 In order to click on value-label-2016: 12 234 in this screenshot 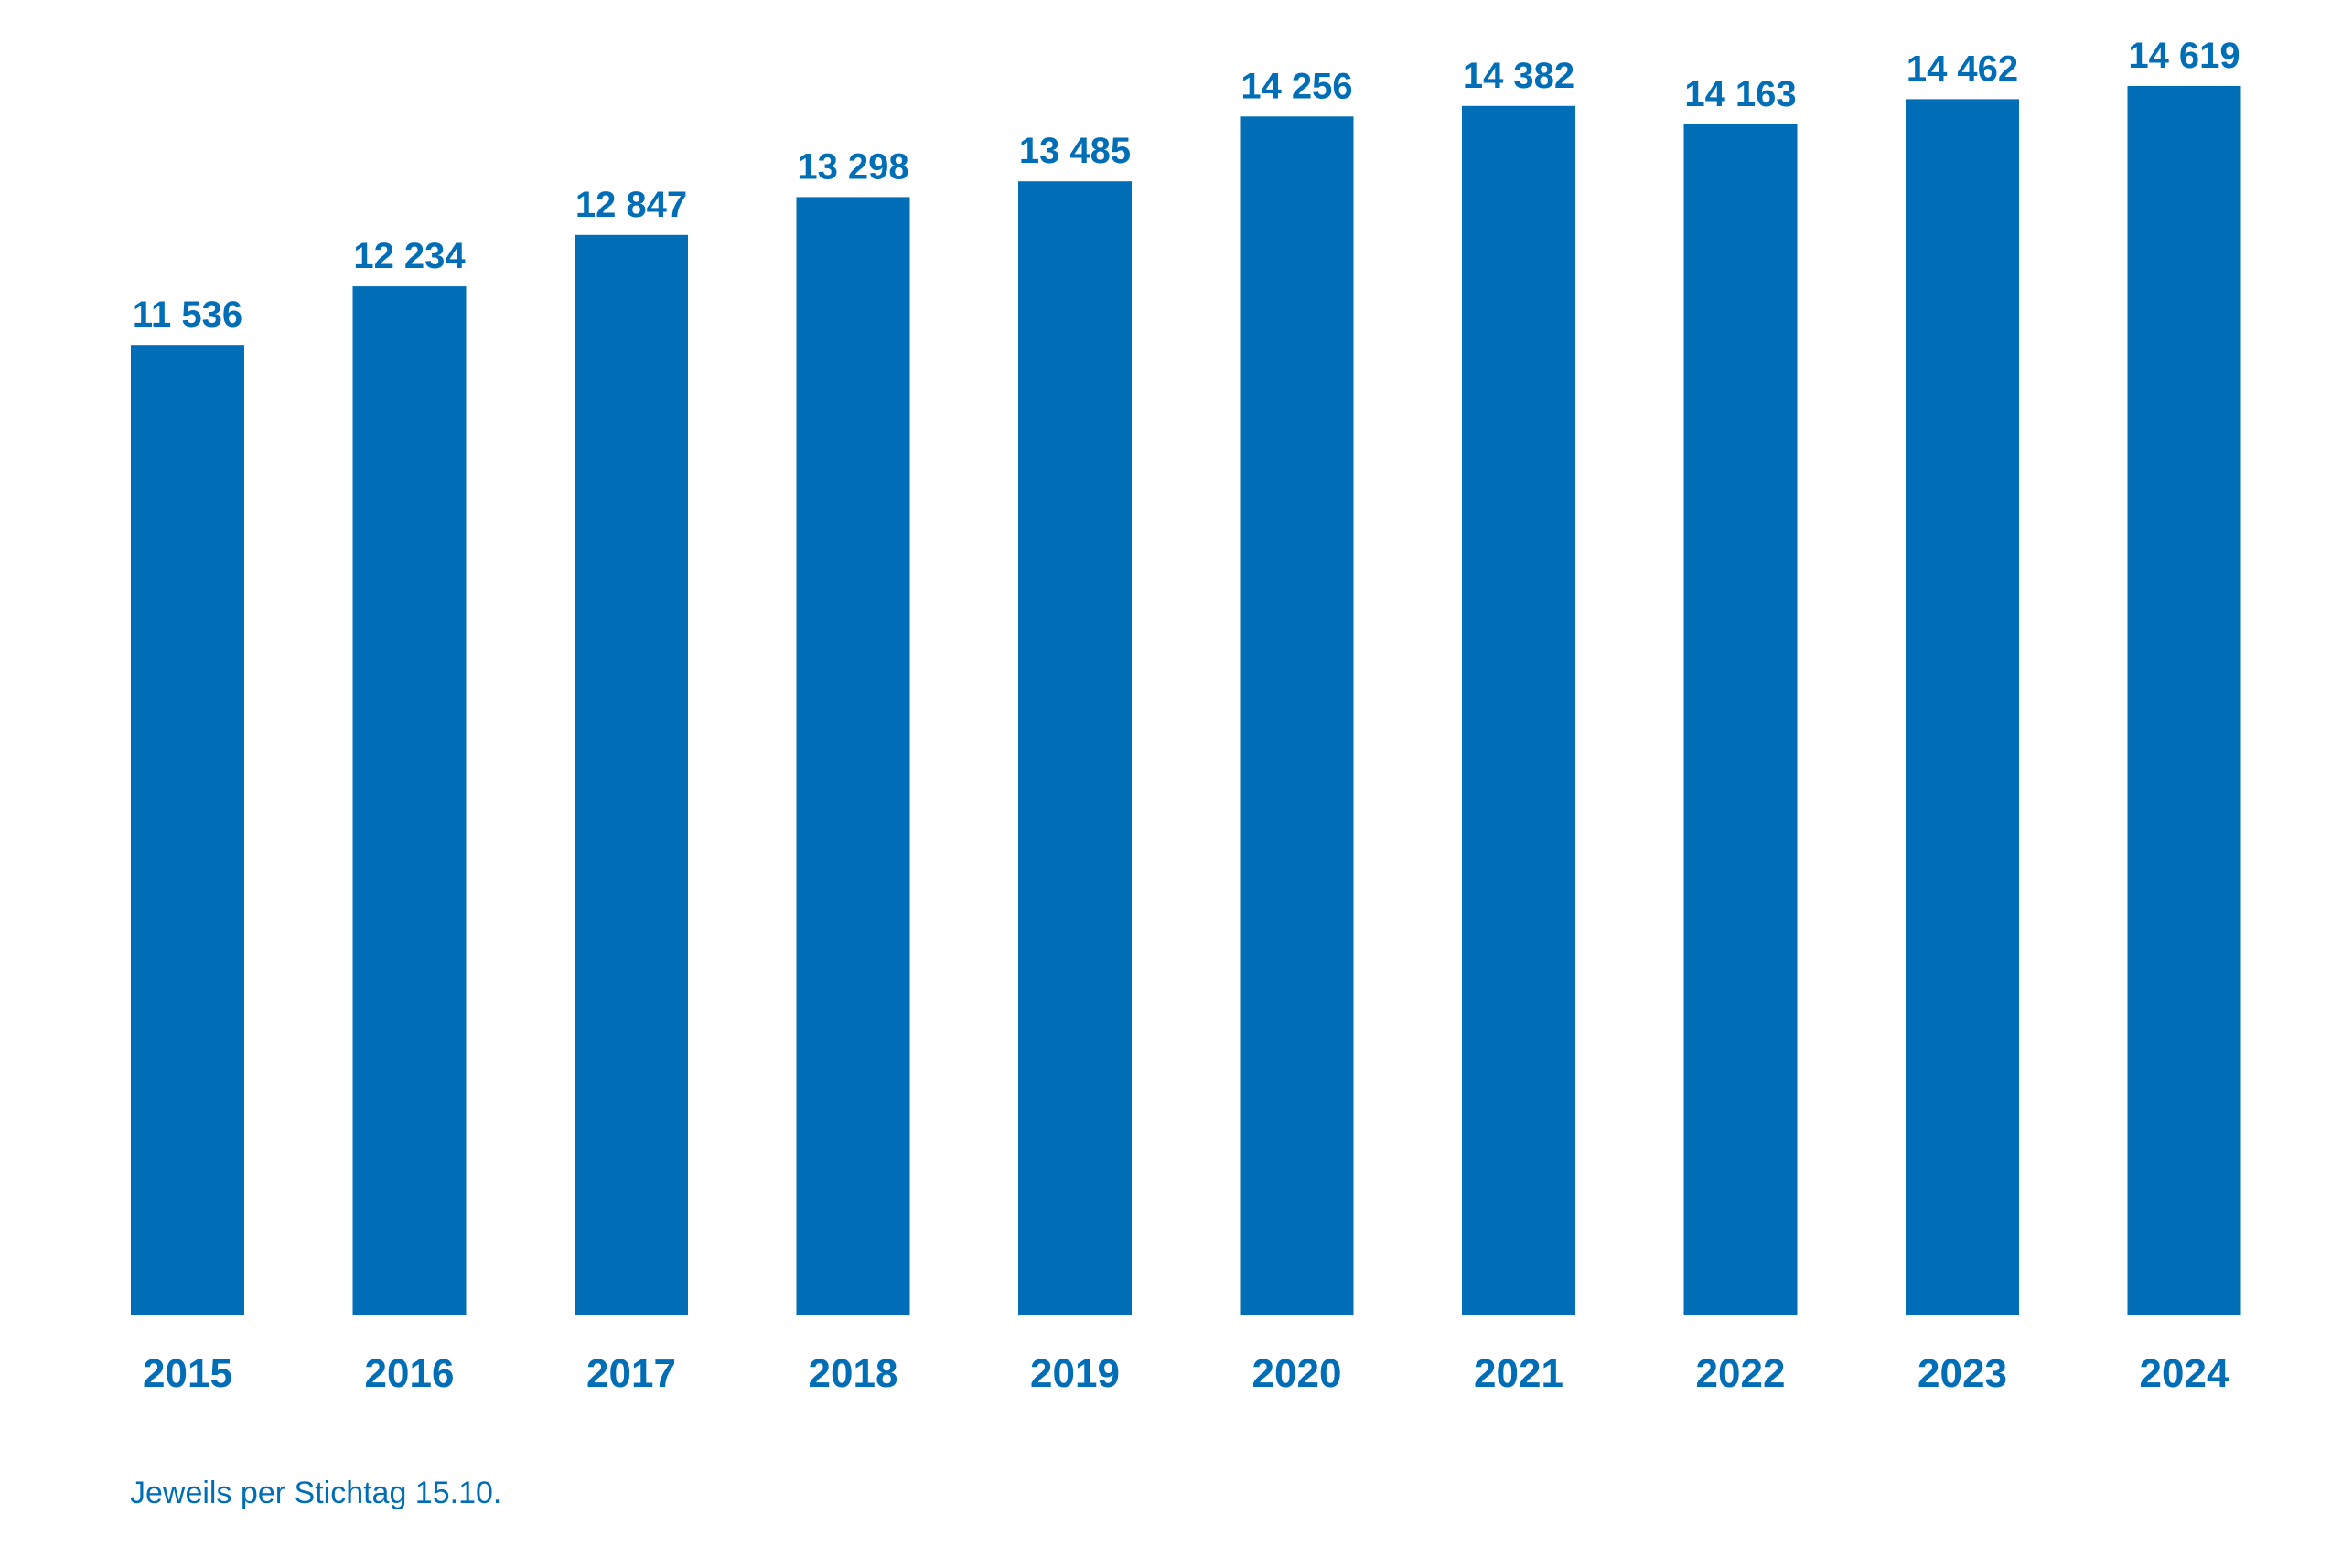, I will do `click(409, 256)`.